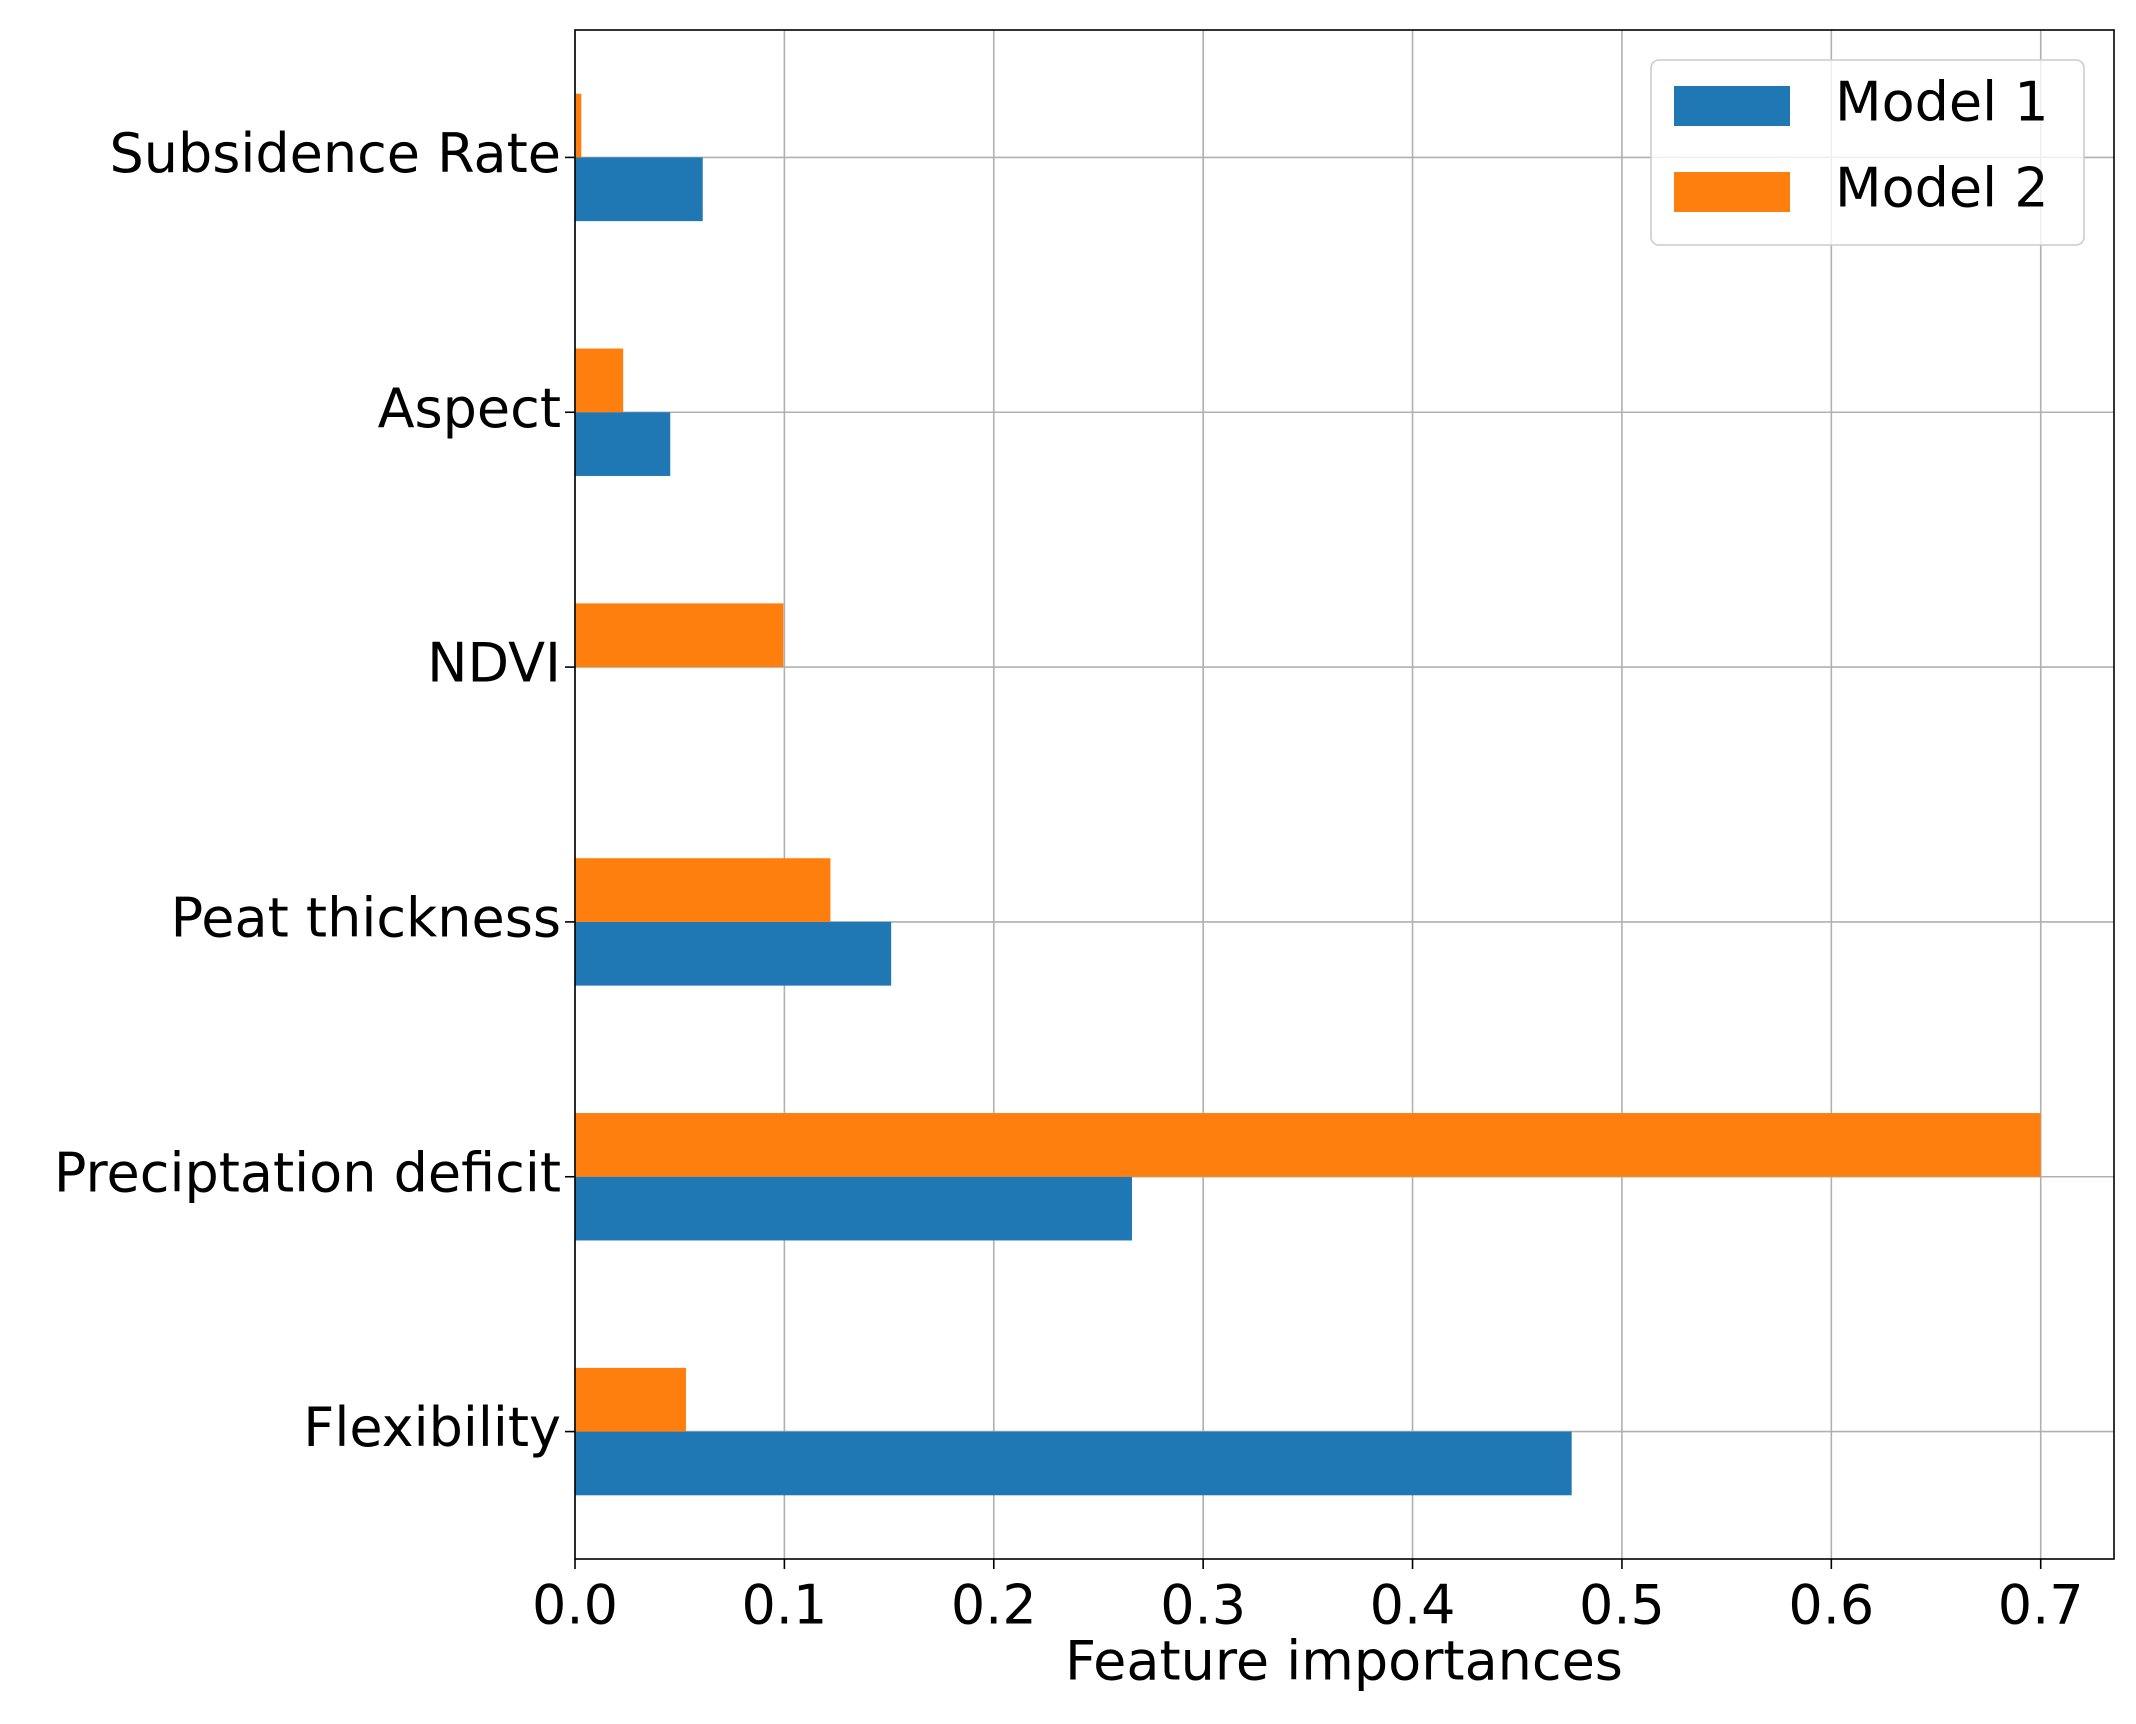 This screenshot has height=1724, width=2136. I want to click on legend-label: Model 1, so click(1942, 102).